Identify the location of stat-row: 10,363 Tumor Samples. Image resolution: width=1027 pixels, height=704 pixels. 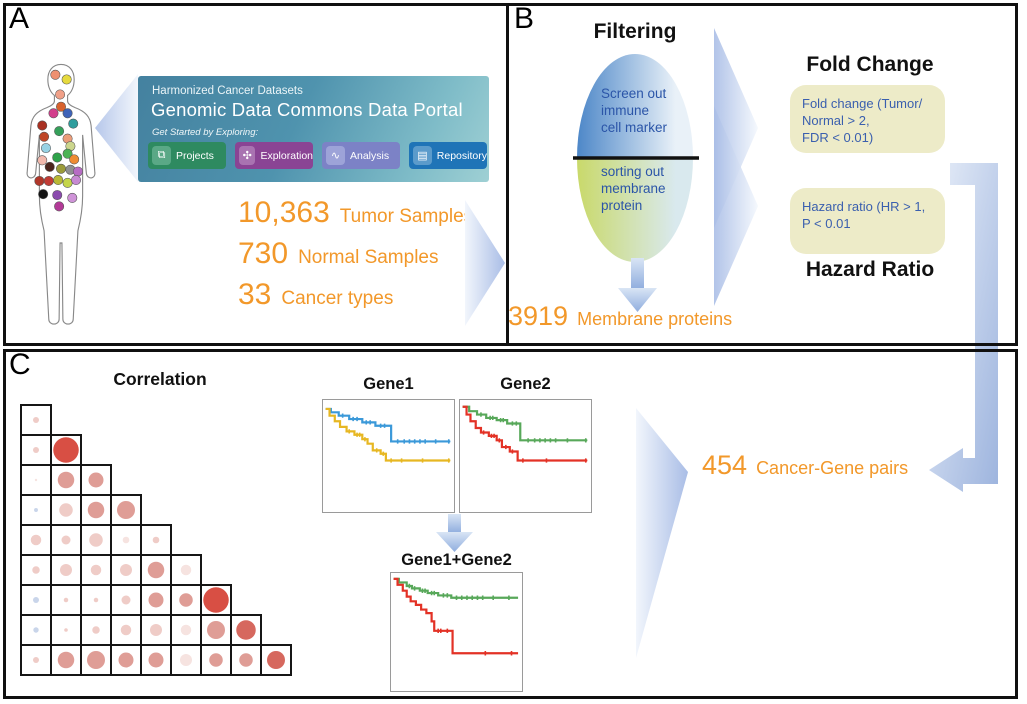
(355, 213).